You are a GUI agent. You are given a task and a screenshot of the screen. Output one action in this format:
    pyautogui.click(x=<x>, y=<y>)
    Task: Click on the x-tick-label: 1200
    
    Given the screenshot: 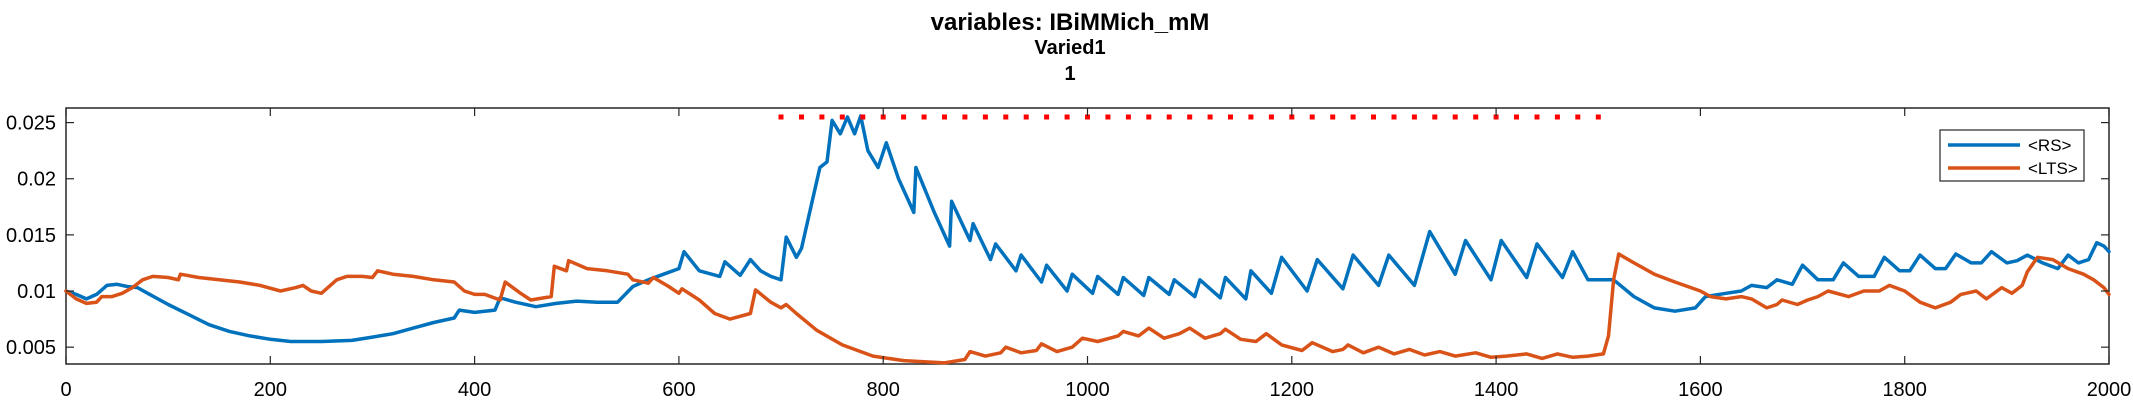 What is the action you would take?
    pyautogui.click(x=1292, y=389)
    